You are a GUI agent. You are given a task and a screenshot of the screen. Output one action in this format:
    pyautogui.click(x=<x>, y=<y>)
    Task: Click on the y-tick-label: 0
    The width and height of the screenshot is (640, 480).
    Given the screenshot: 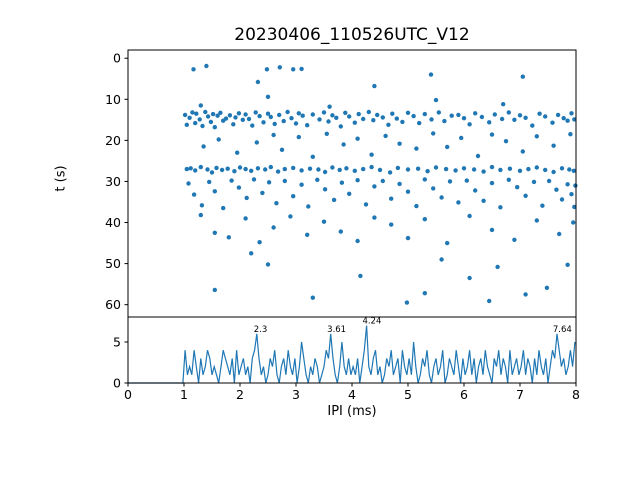 What is the action you would take?
    pyautogui.click(x=117, y=383)
    